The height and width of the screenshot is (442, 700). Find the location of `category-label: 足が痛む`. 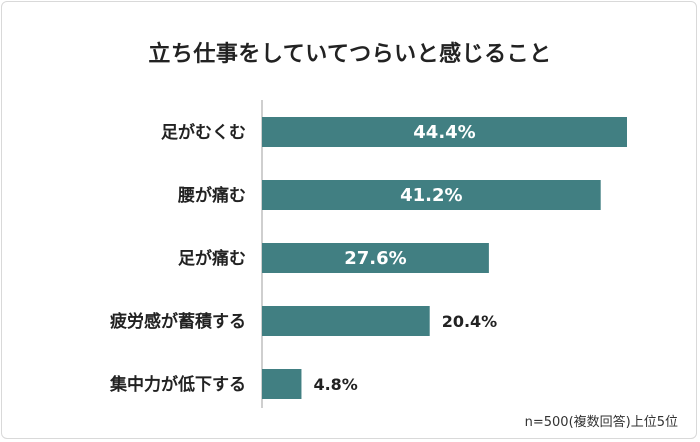

category-label: 足が痛む is located at coordinates (212, 258).